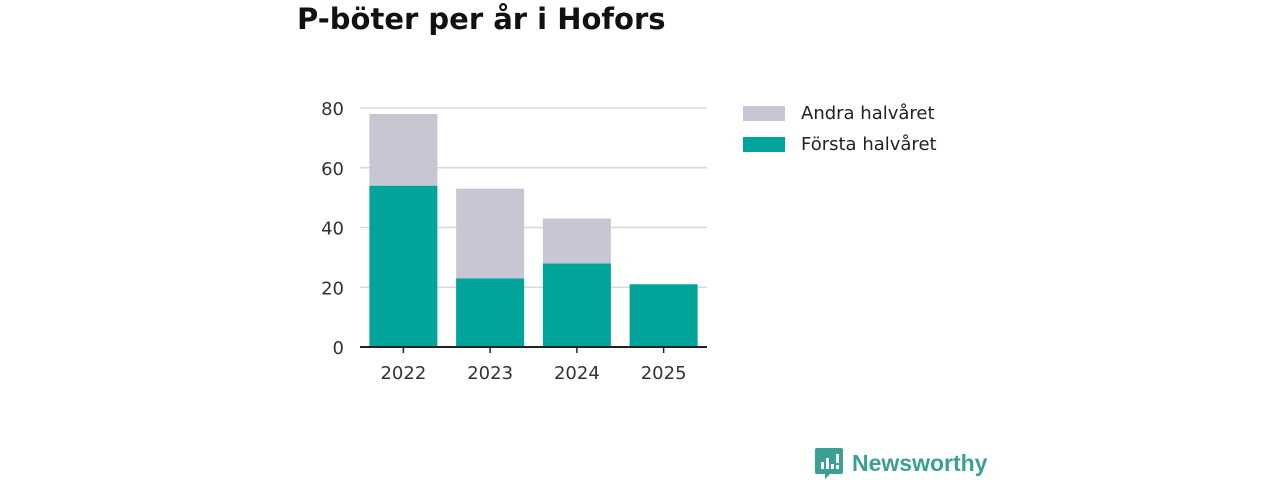  What do you see at coordinates (764, 113) in the screenshot?
I see `legend-swatch-andra-halvaret` at bounding box center [764, 113].